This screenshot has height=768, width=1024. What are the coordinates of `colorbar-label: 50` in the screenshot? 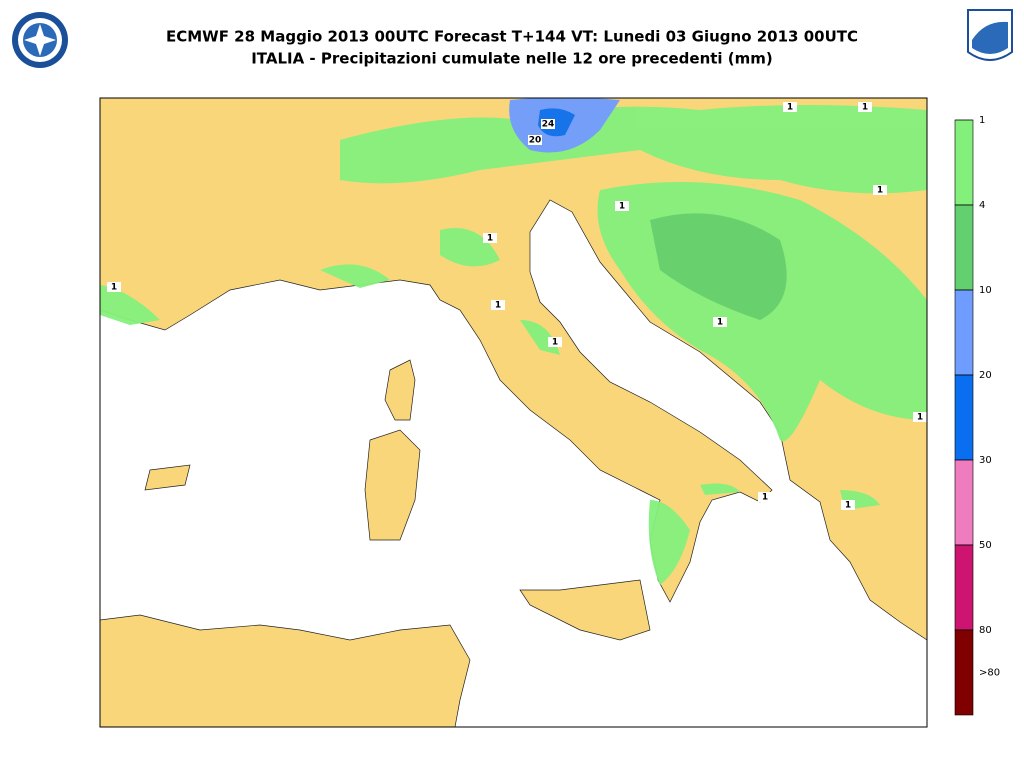 It's located at (985, 545).